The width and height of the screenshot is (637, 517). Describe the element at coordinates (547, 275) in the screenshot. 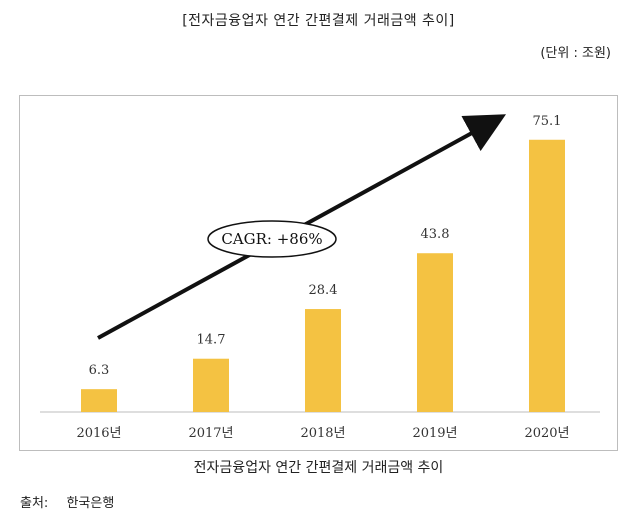

I see `bar-2020년` at that location.